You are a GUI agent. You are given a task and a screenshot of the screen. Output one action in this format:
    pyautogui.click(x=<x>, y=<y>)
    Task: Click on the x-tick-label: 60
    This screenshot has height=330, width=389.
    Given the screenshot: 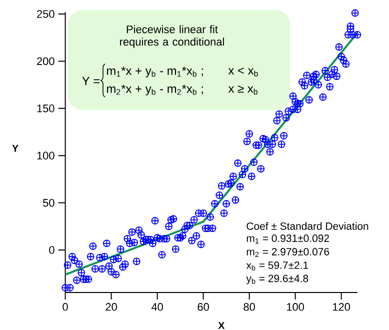 What is the action you would take?
    pyautogui.click(x=203, y=307)
    